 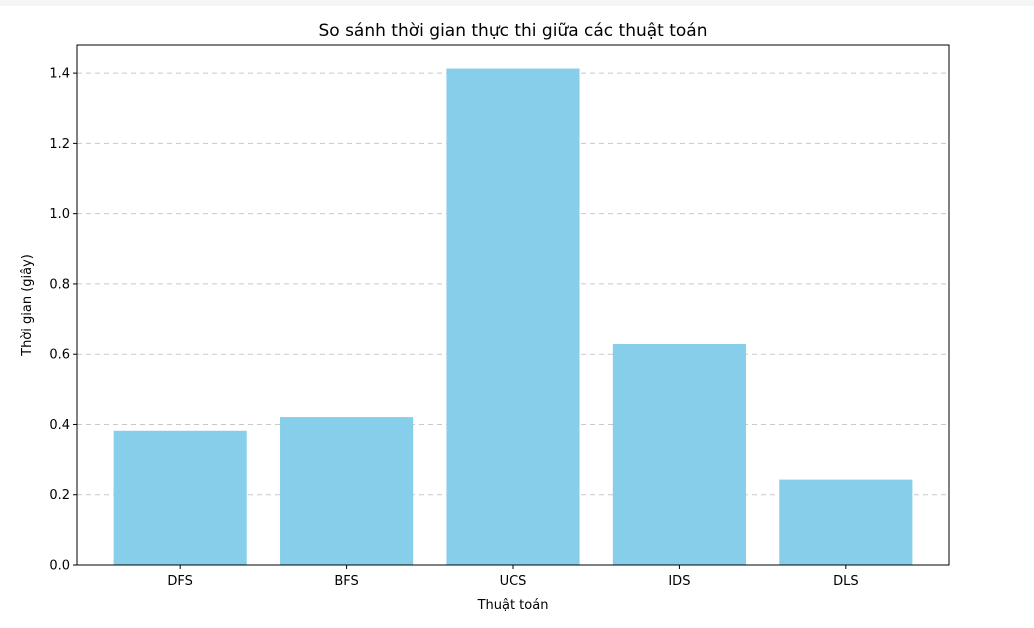 I want to click on y-axis-label: Thời gian (giây), so click(x=27, y=305).